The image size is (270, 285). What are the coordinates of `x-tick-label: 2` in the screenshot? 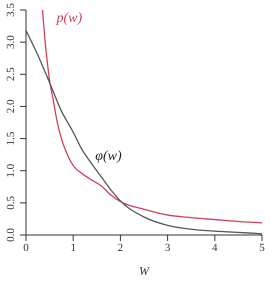 It's located at (121, 248).